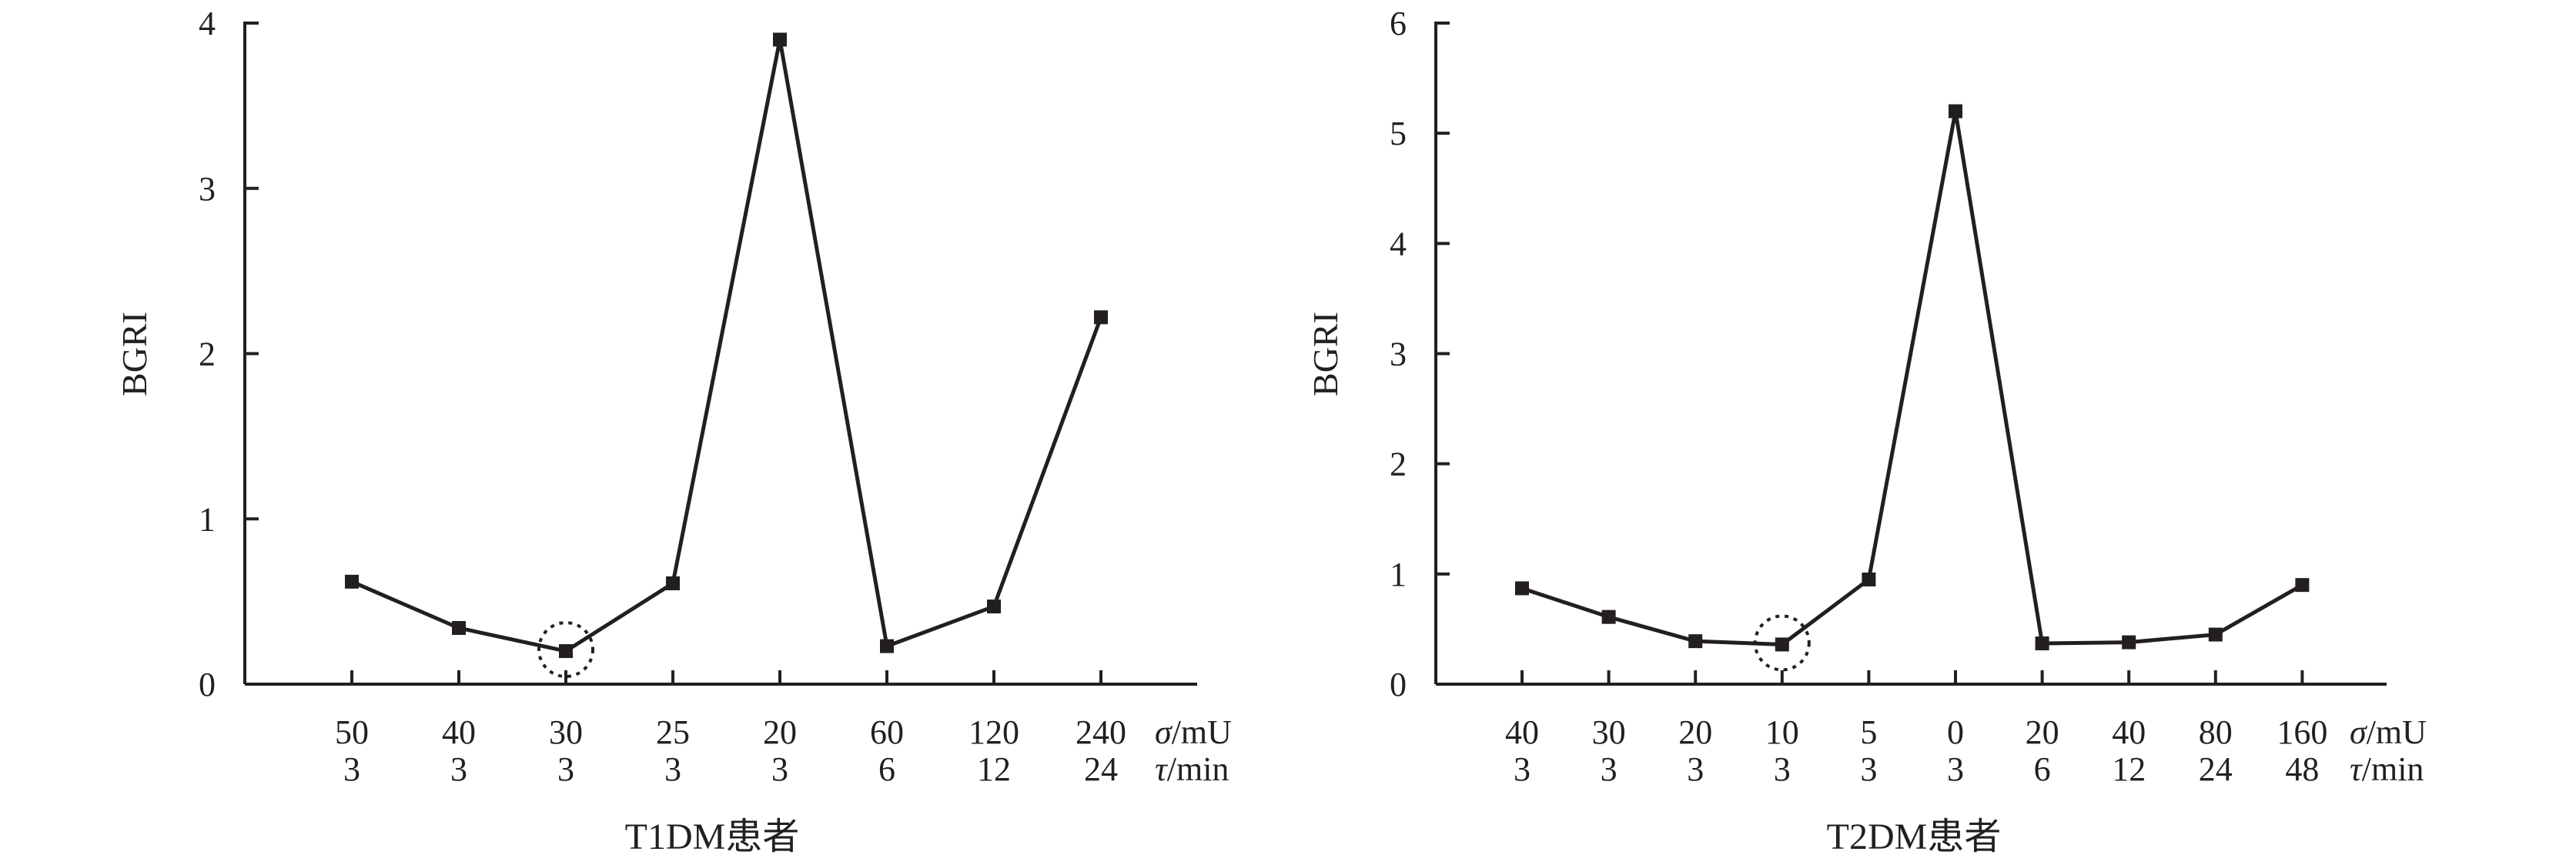 Image resolution: width=2576 pixels, height=865 pixels. I want to click on x-tick-label-sigma: 120, so click(994, 732).